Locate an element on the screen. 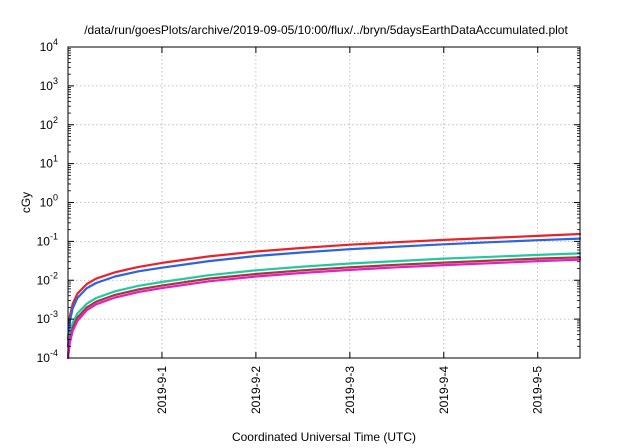  x-tick-label: 2019-9-3 is located at coordinates (350, 390).